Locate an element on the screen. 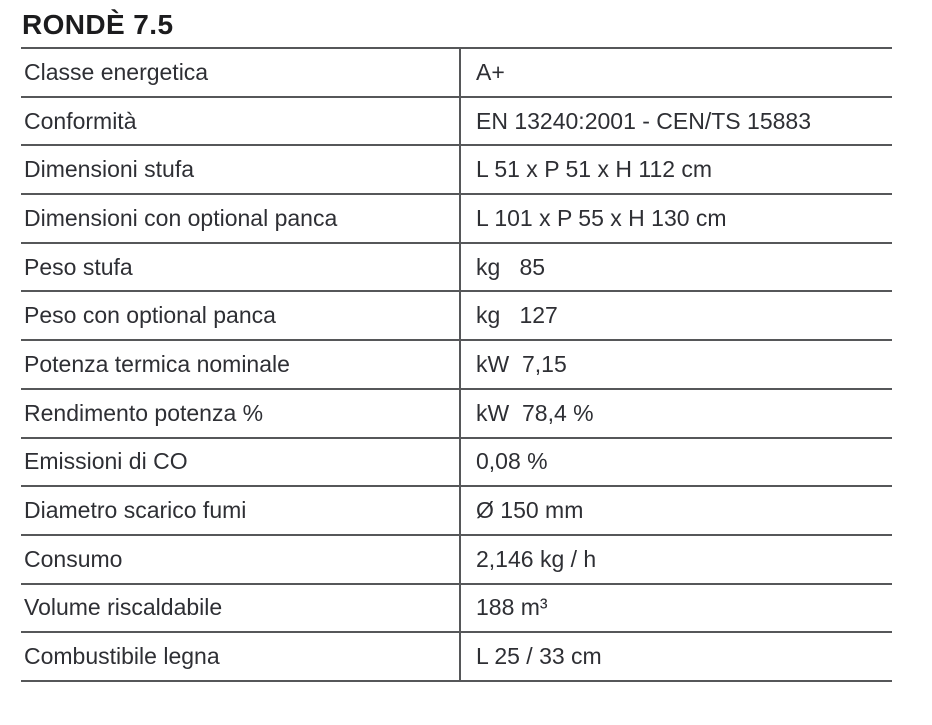  spec-label: Dimensioni stufa is located at coordinates (109, 169).